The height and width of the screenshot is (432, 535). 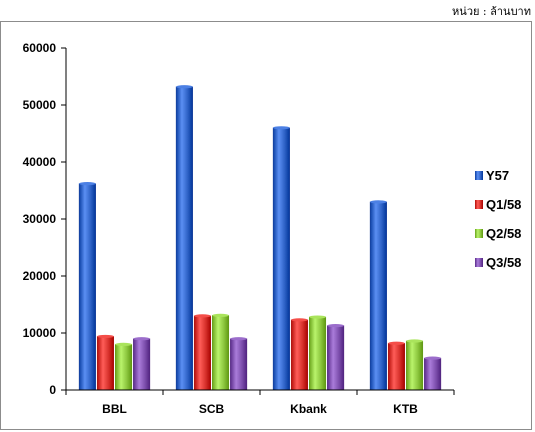 What do you see at coordinates (503, 262) in the screenshot?
I see `legend-label: Q3/58` at bounding box center [503, 262].